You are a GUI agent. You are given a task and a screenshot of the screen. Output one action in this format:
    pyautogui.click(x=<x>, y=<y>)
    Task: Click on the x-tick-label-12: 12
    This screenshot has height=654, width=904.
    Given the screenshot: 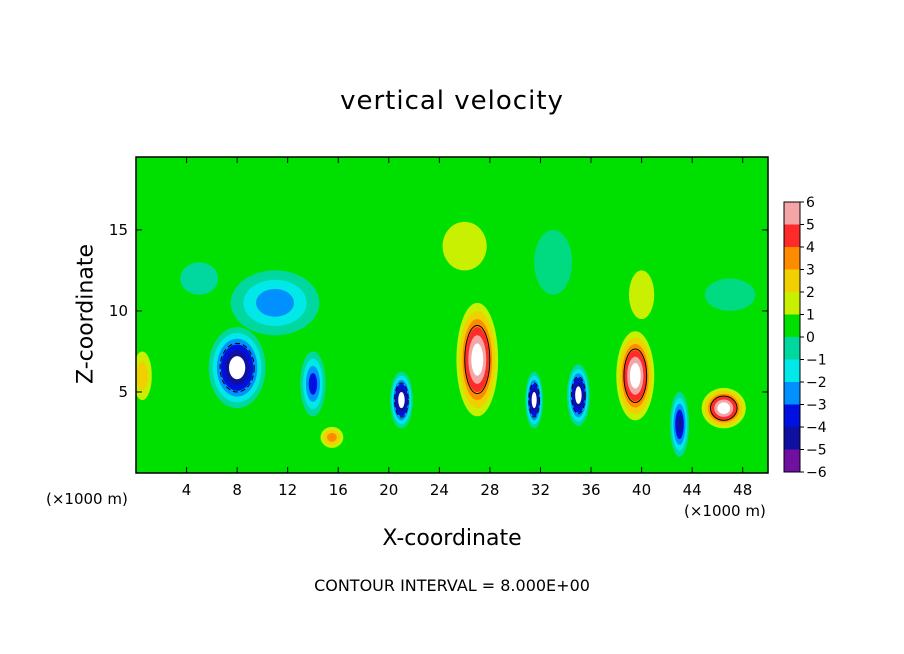 What is the action you would take?
    pyautogui.click(x=287, y=490)
    